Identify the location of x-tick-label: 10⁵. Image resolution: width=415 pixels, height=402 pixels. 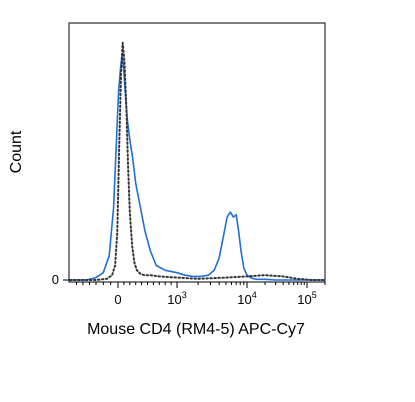
(306, 298).